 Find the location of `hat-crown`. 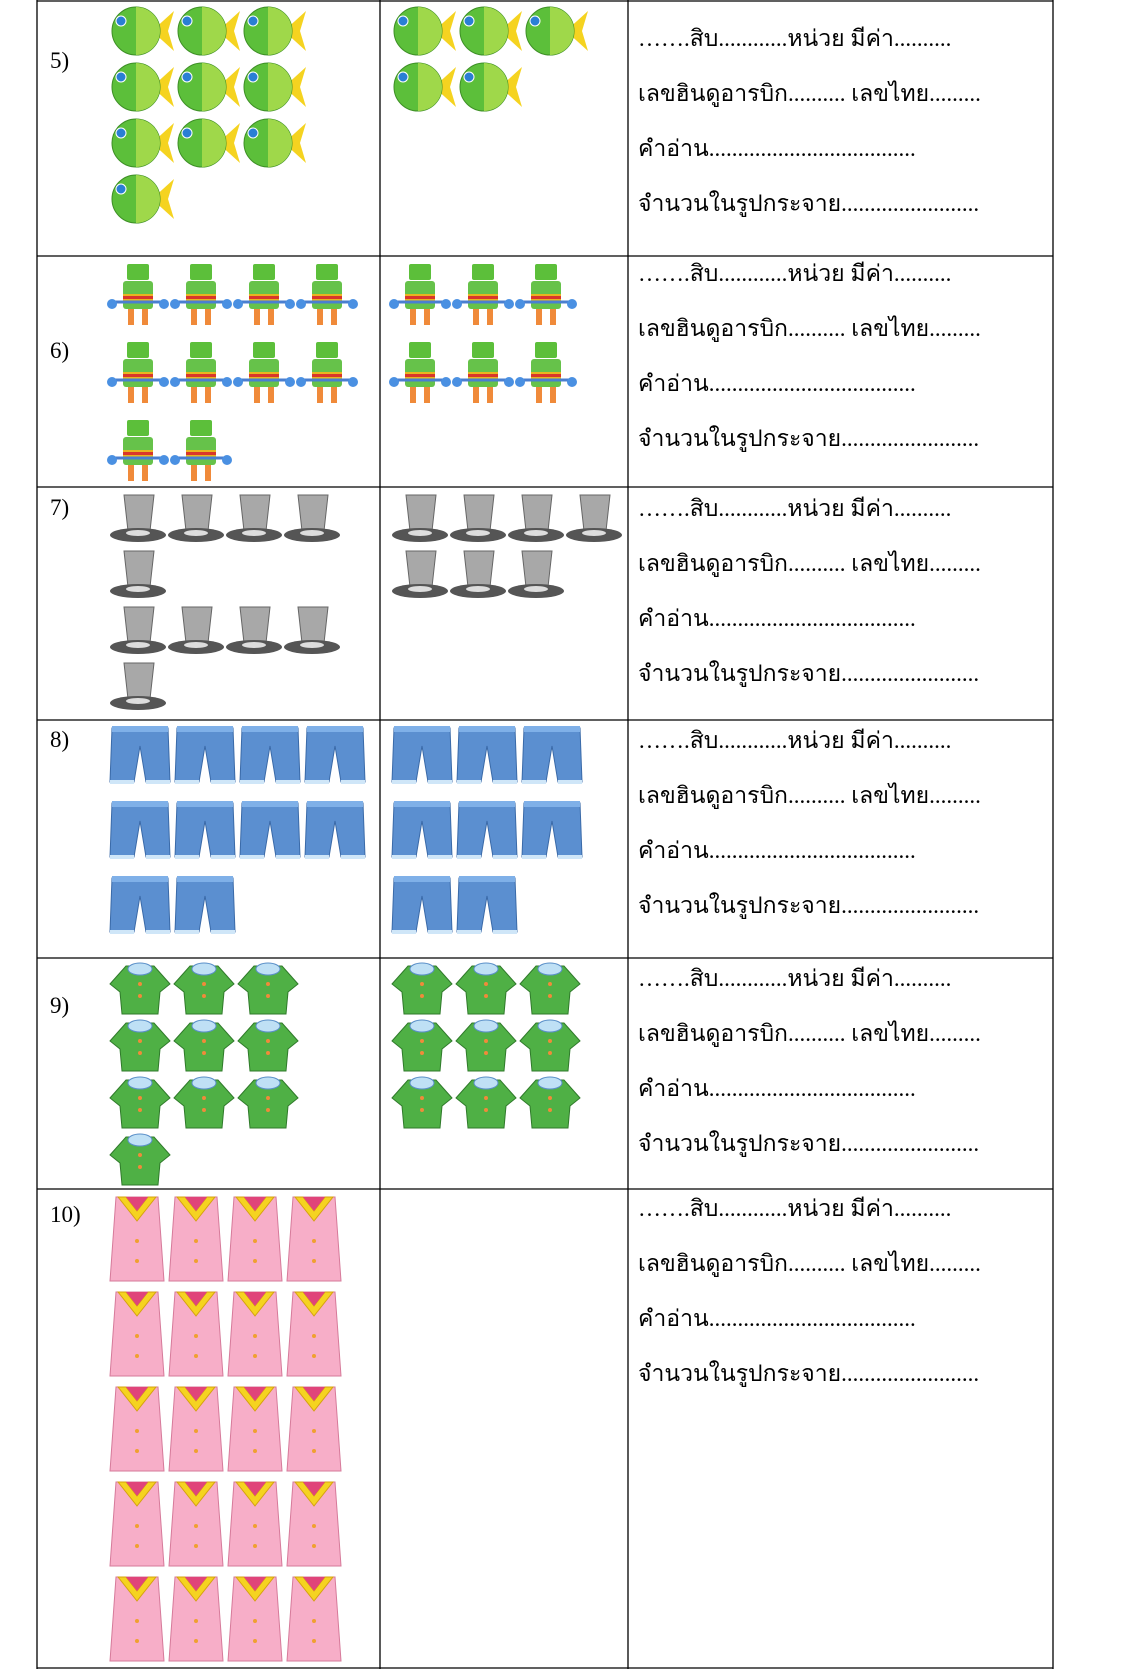

hat-crown is located at coordinates (139, 625).